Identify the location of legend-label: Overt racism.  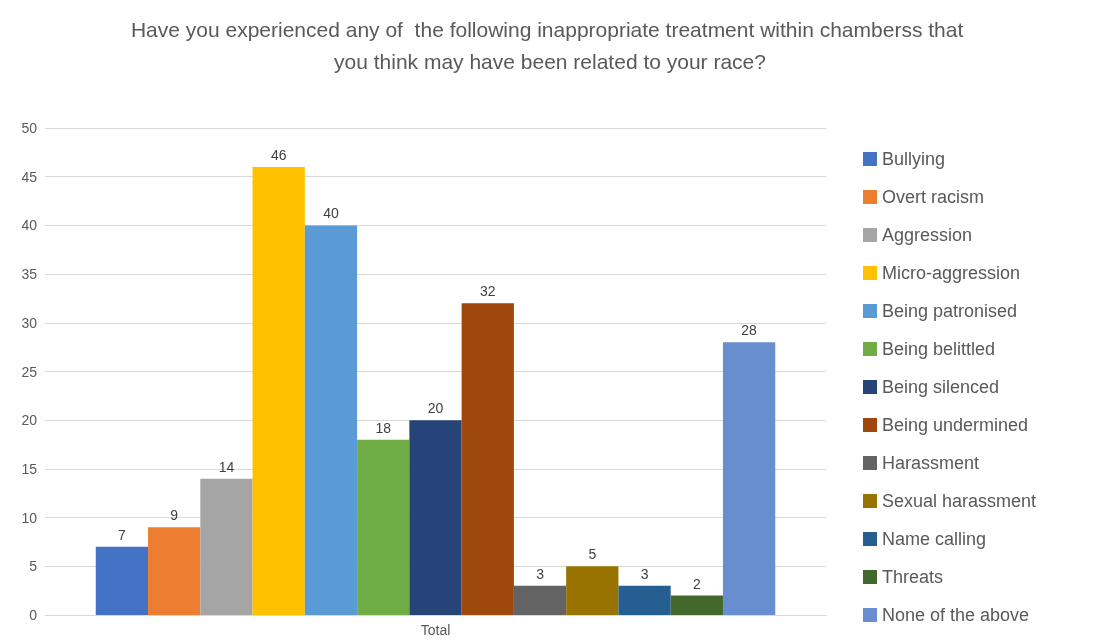
(933, 197).